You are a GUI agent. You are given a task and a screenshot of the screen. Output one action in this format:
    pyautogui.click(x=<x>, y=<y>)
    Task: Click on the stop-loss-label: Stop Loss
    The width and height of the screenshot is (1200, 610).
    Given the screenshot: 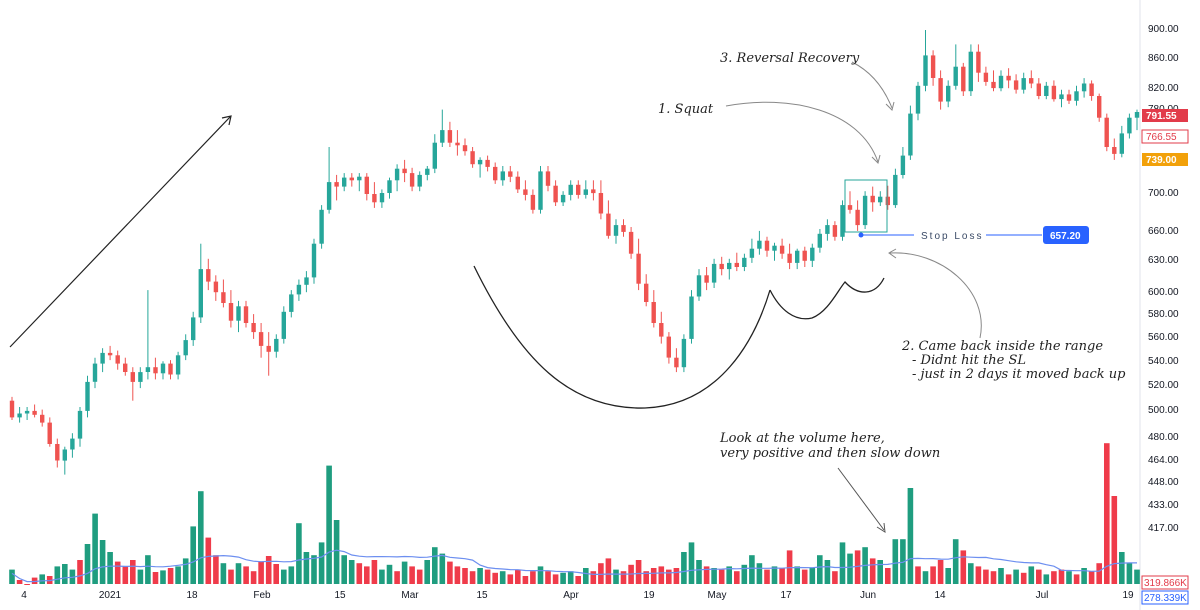 What is the action you would take?
    pyautogui.click(x=952, y=236)
    